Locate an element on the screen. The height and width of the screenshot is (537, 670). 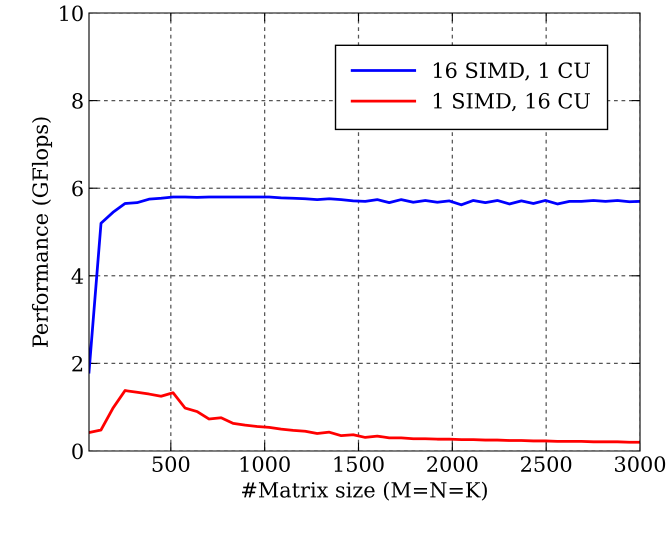
legend-label: 1 SIMD, 16 CU is located at coordinates (512, 102).